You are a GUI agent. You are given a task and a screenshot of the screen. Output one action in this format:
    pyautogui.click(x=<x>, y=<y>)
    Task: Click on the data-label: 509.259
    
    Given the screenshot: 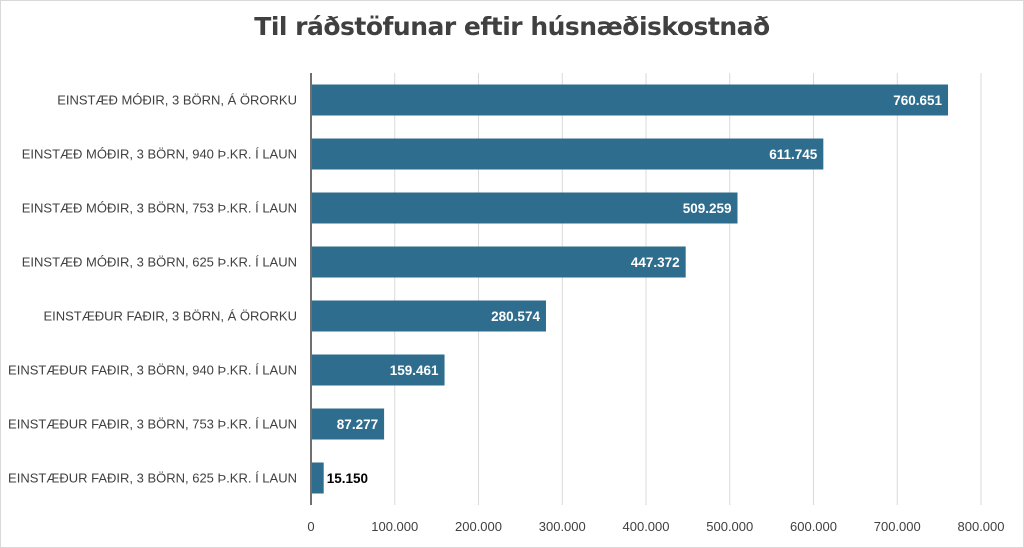 What is the action you would take?
    pyautogui.click(x=707, y=208)
    